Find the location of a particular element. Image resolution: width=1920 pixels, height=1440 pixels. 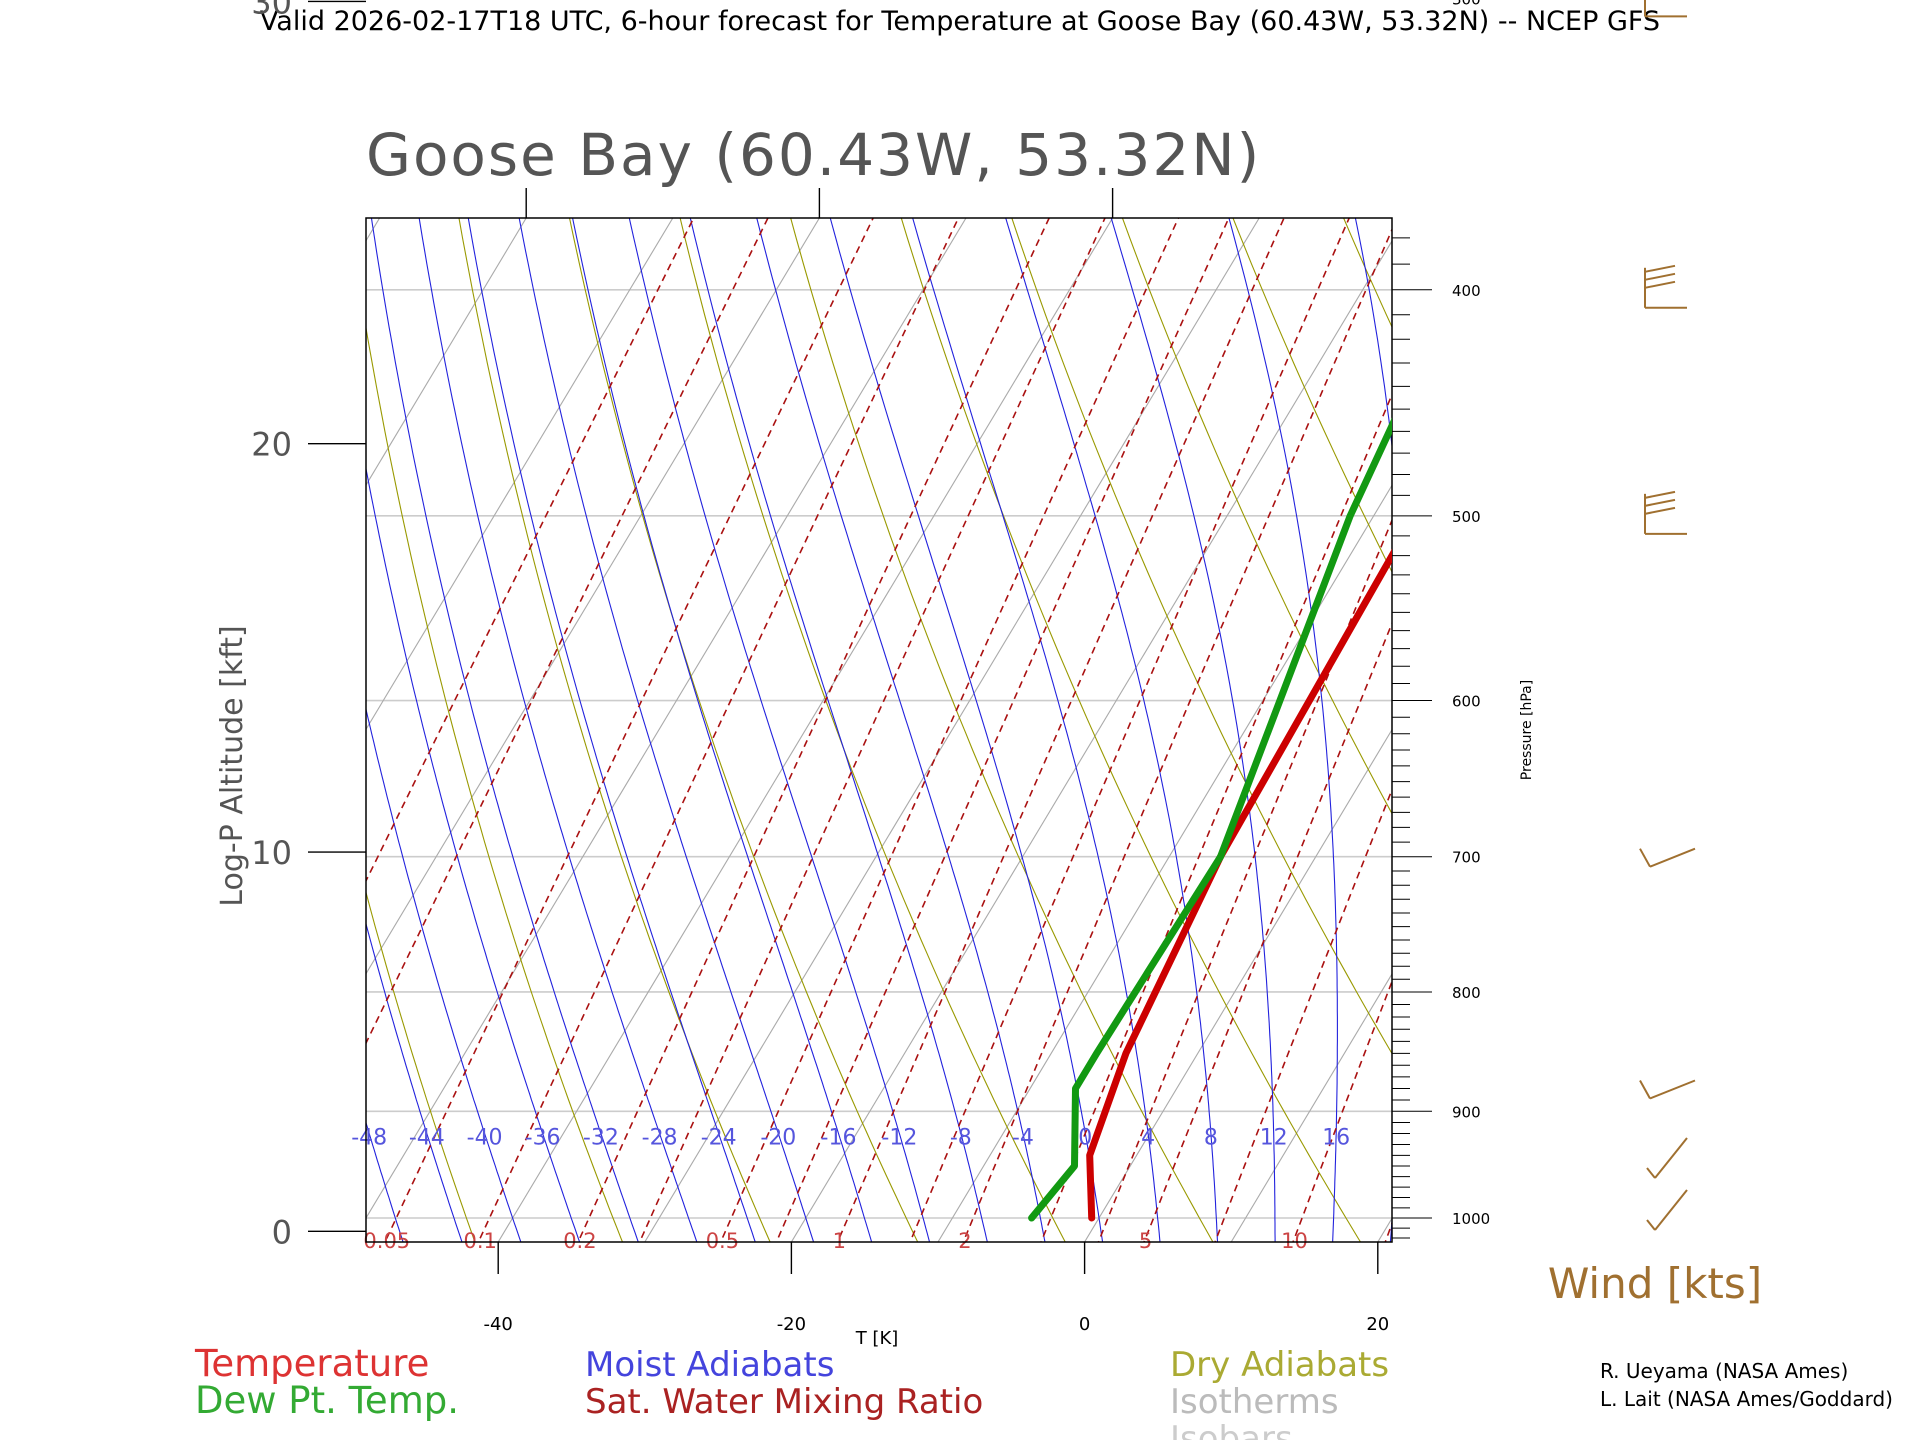

moist-adiabat-label: -28 is located at coordinates (660, 1138).